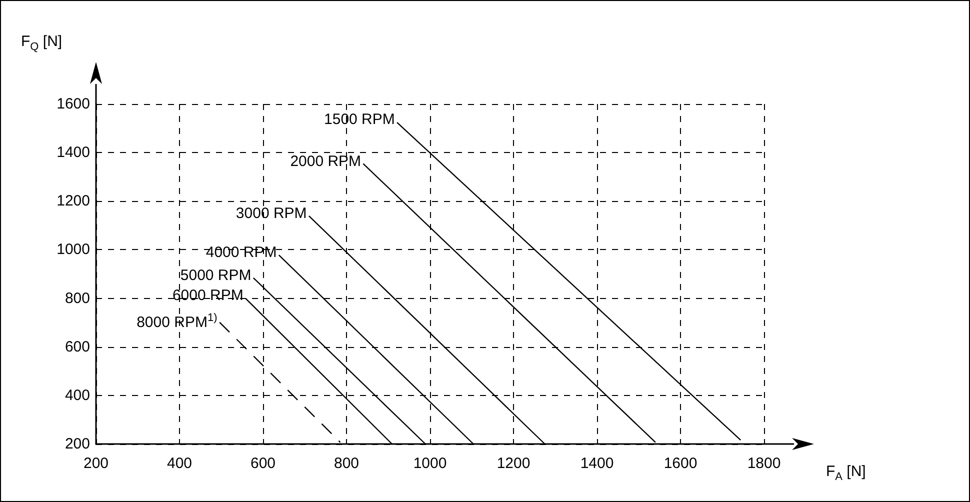 The image size is (970, 502). What do you see at coordinates (77, 347) in the screenshot?
I see `y-tick-label: 600` at bounding box center [77, 347].